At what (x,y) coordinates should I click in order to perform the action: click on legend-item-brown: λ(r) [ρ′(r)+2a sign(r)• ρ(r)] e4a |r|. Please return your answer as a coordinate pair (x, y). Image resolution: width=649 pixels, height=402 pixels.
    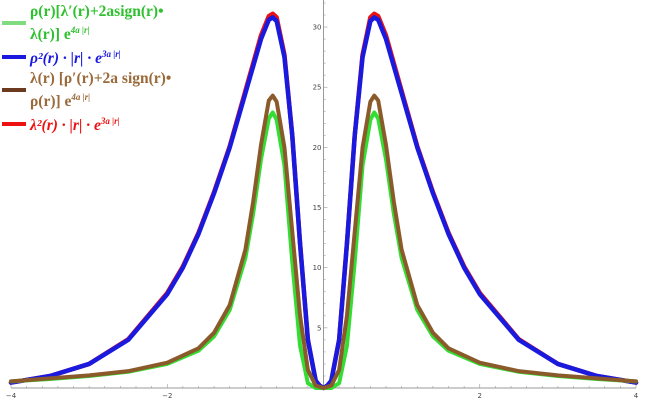
    Looking at the image, I should click on (121, 90).